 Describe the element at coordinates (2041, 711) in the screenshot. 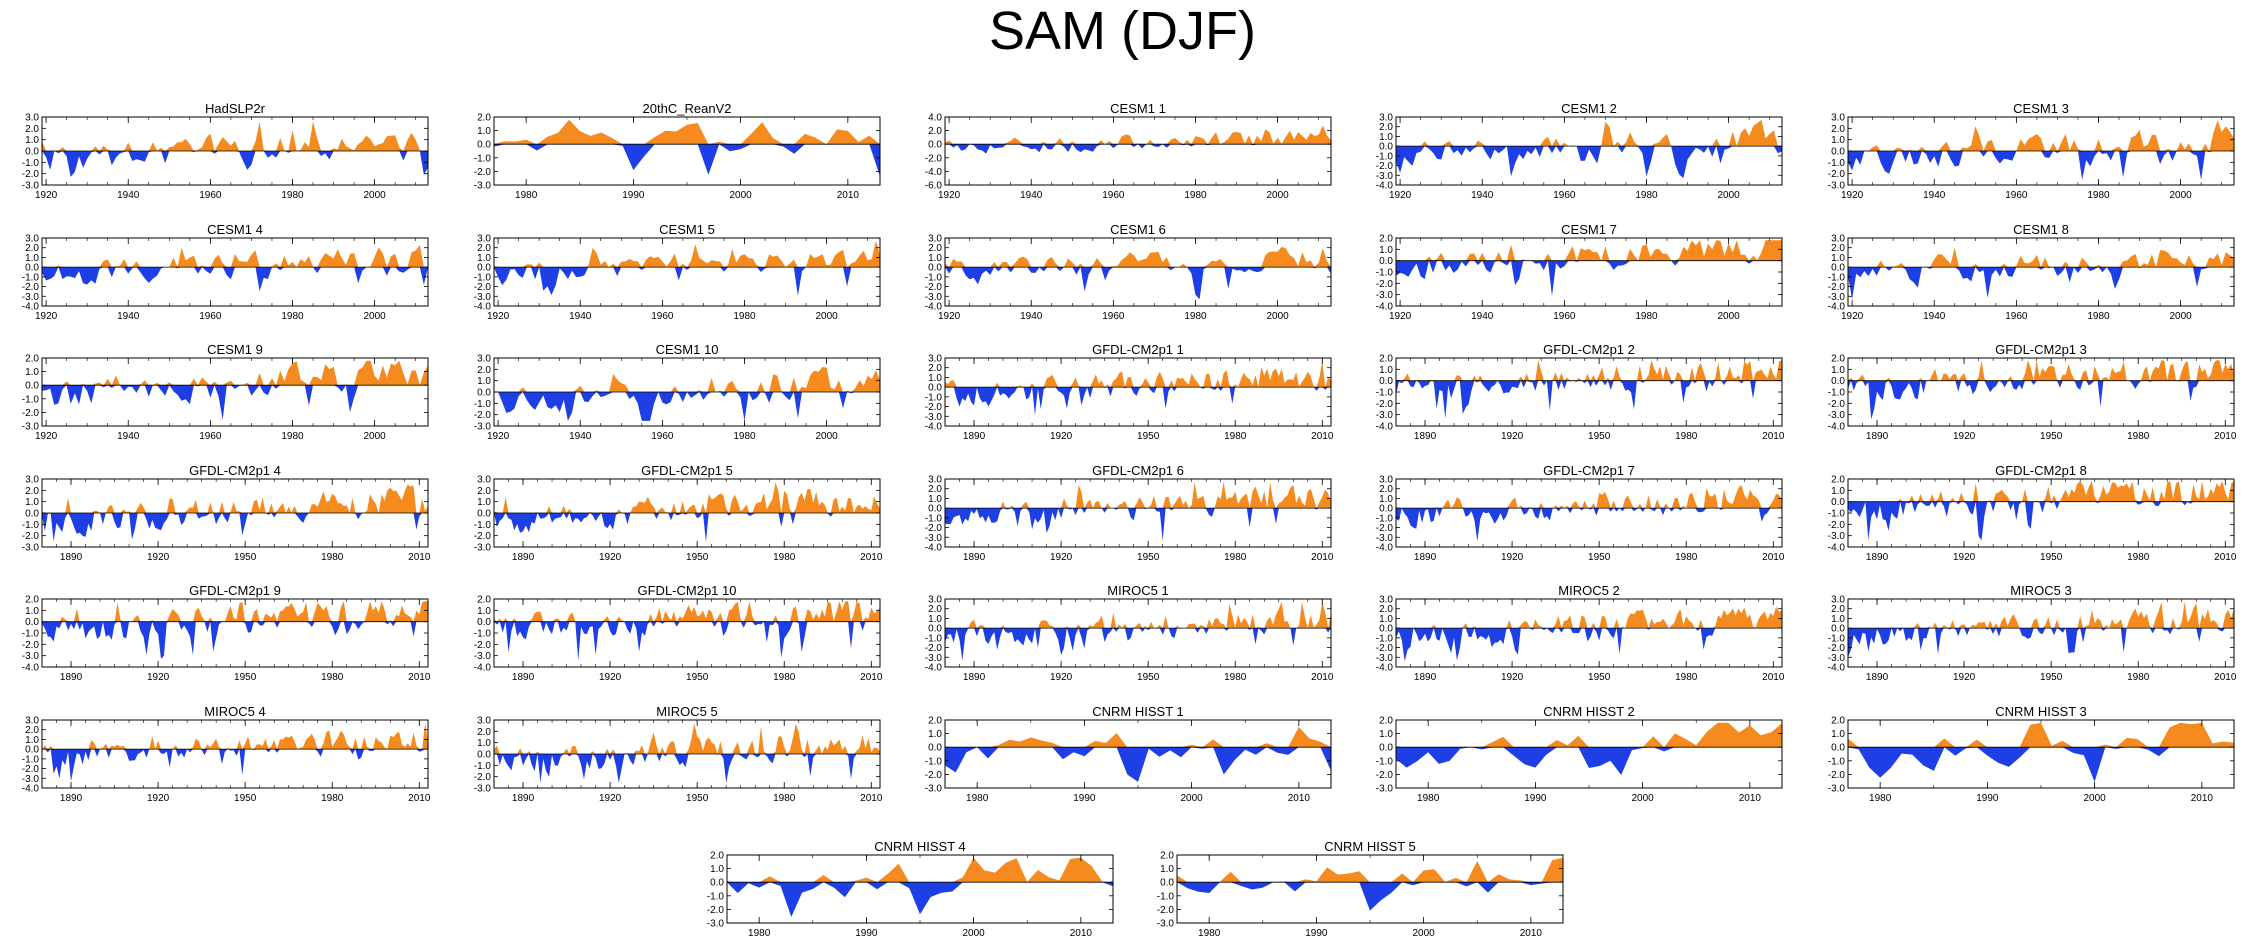

I see `panel-title: CNRM HISST 3` at that location.